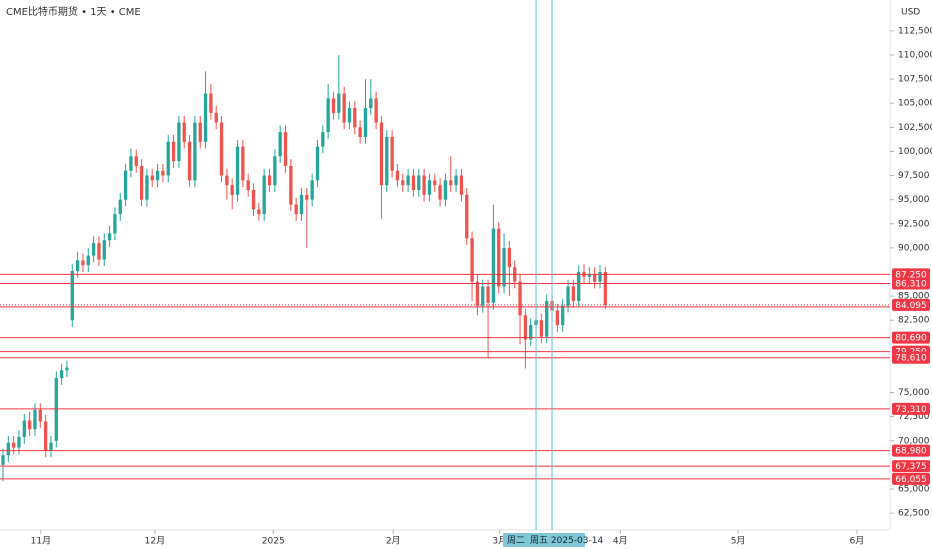 Image resolution: width=932 pixels, height=550 pixels. Describe the element at coordinates (915, 31) in the screenshot. I see `y-tick-label: 112,500` at that location.